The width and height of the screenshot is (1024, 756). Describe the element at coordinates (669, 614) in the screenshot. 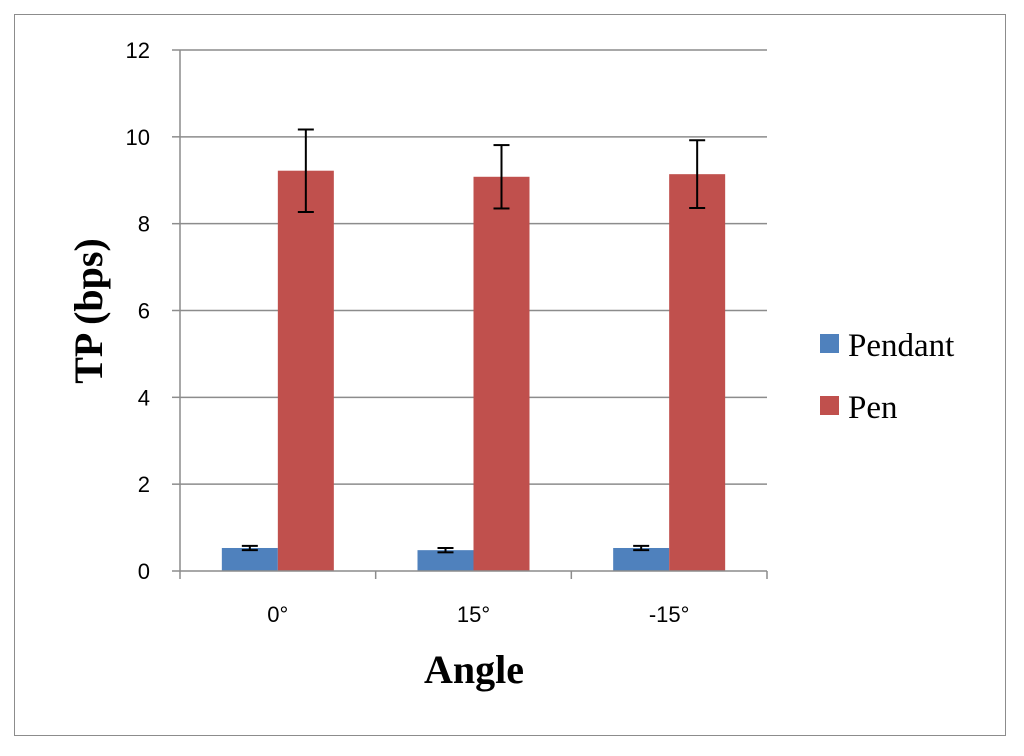

I see `x-tick-label: -15°` at that location.